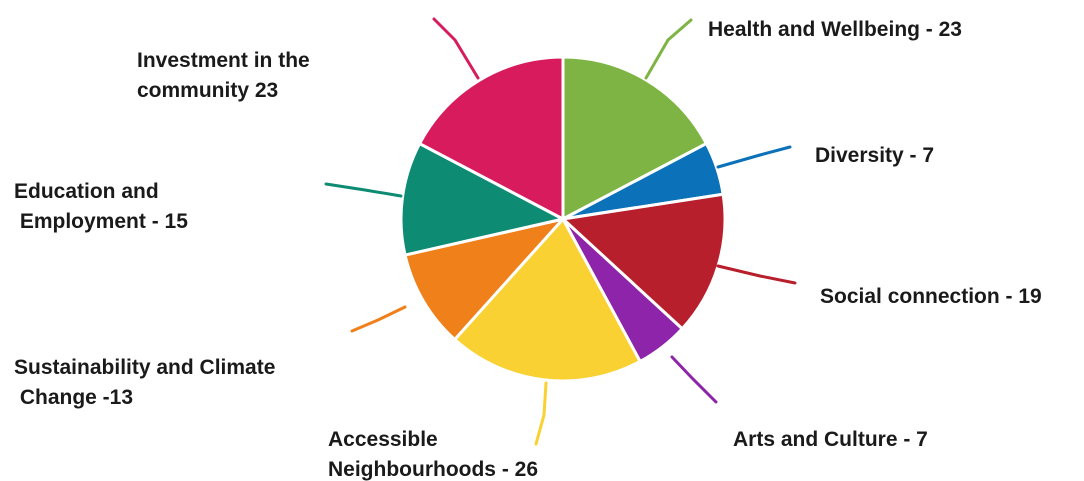 The image size is (1084, 481). What do you see at coordinates (223, 75) in the screenshot?
I see `slice-label-8: Investment in the community 23` at bounding box center [223, 75].